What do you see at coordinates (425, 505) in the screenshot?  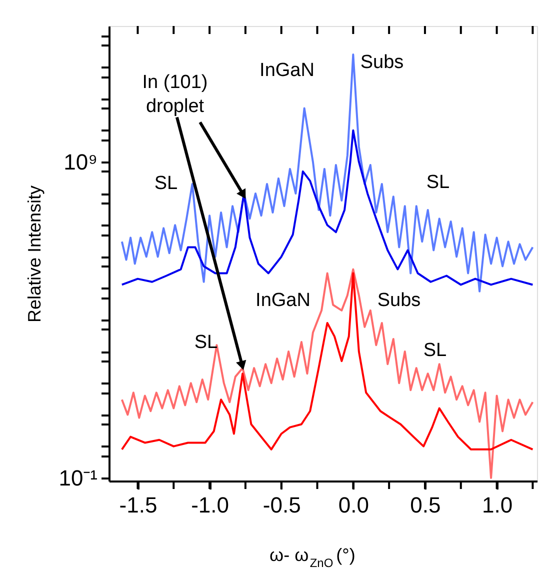 I see `x-tick-label: 0.5` at bounding box center [425, 505].